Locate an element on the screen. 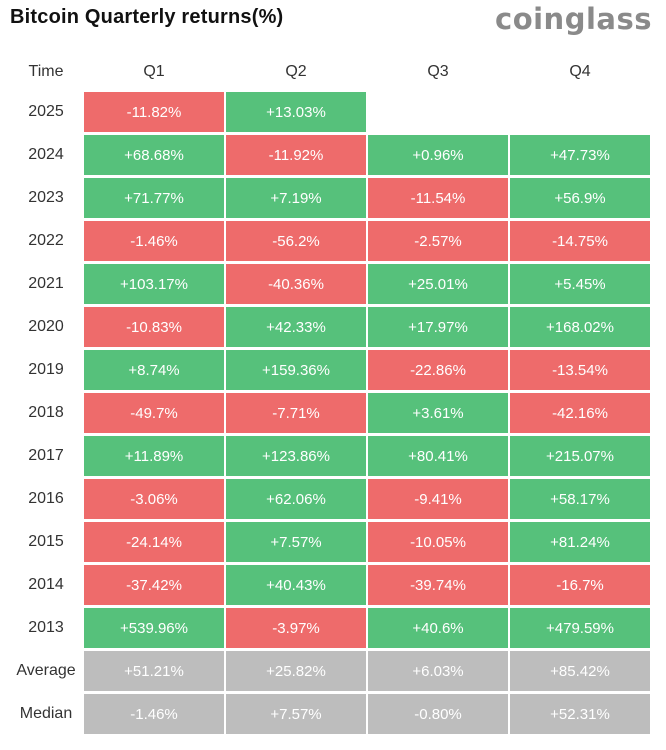  return-cell: -22.86% is located at coordinates (438, 370).